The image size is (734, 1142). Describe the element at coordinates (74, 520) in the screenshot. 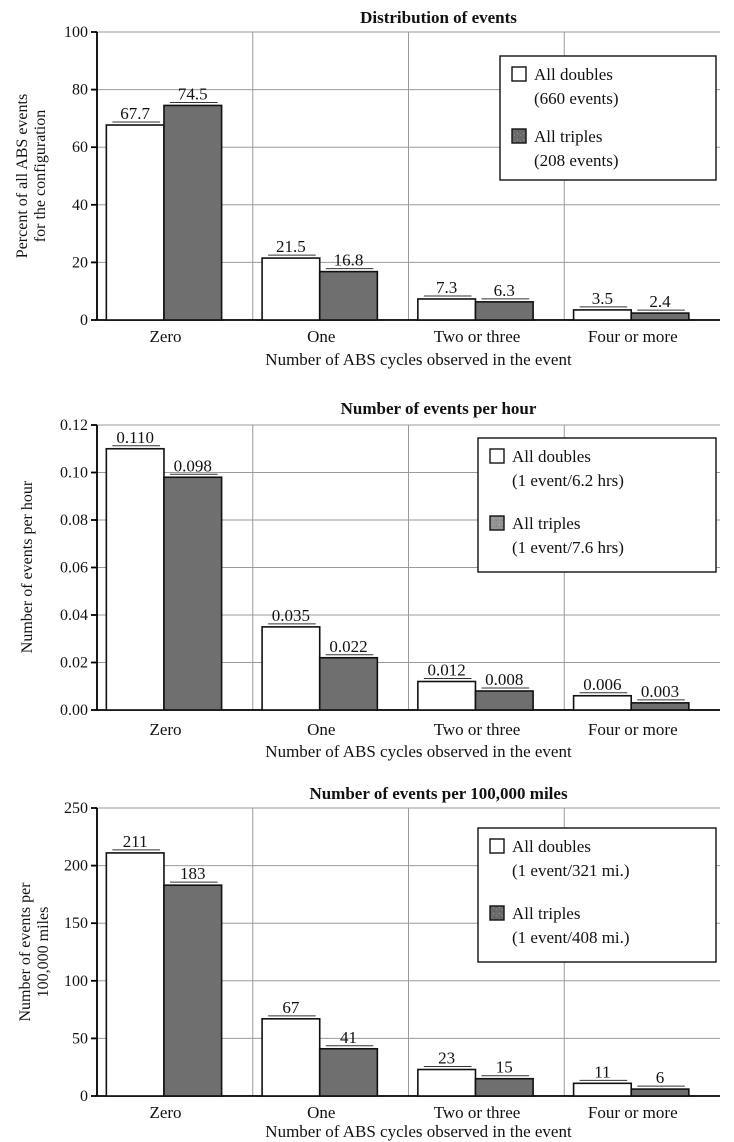

I see `y-tick-label: 0.08` at that location.